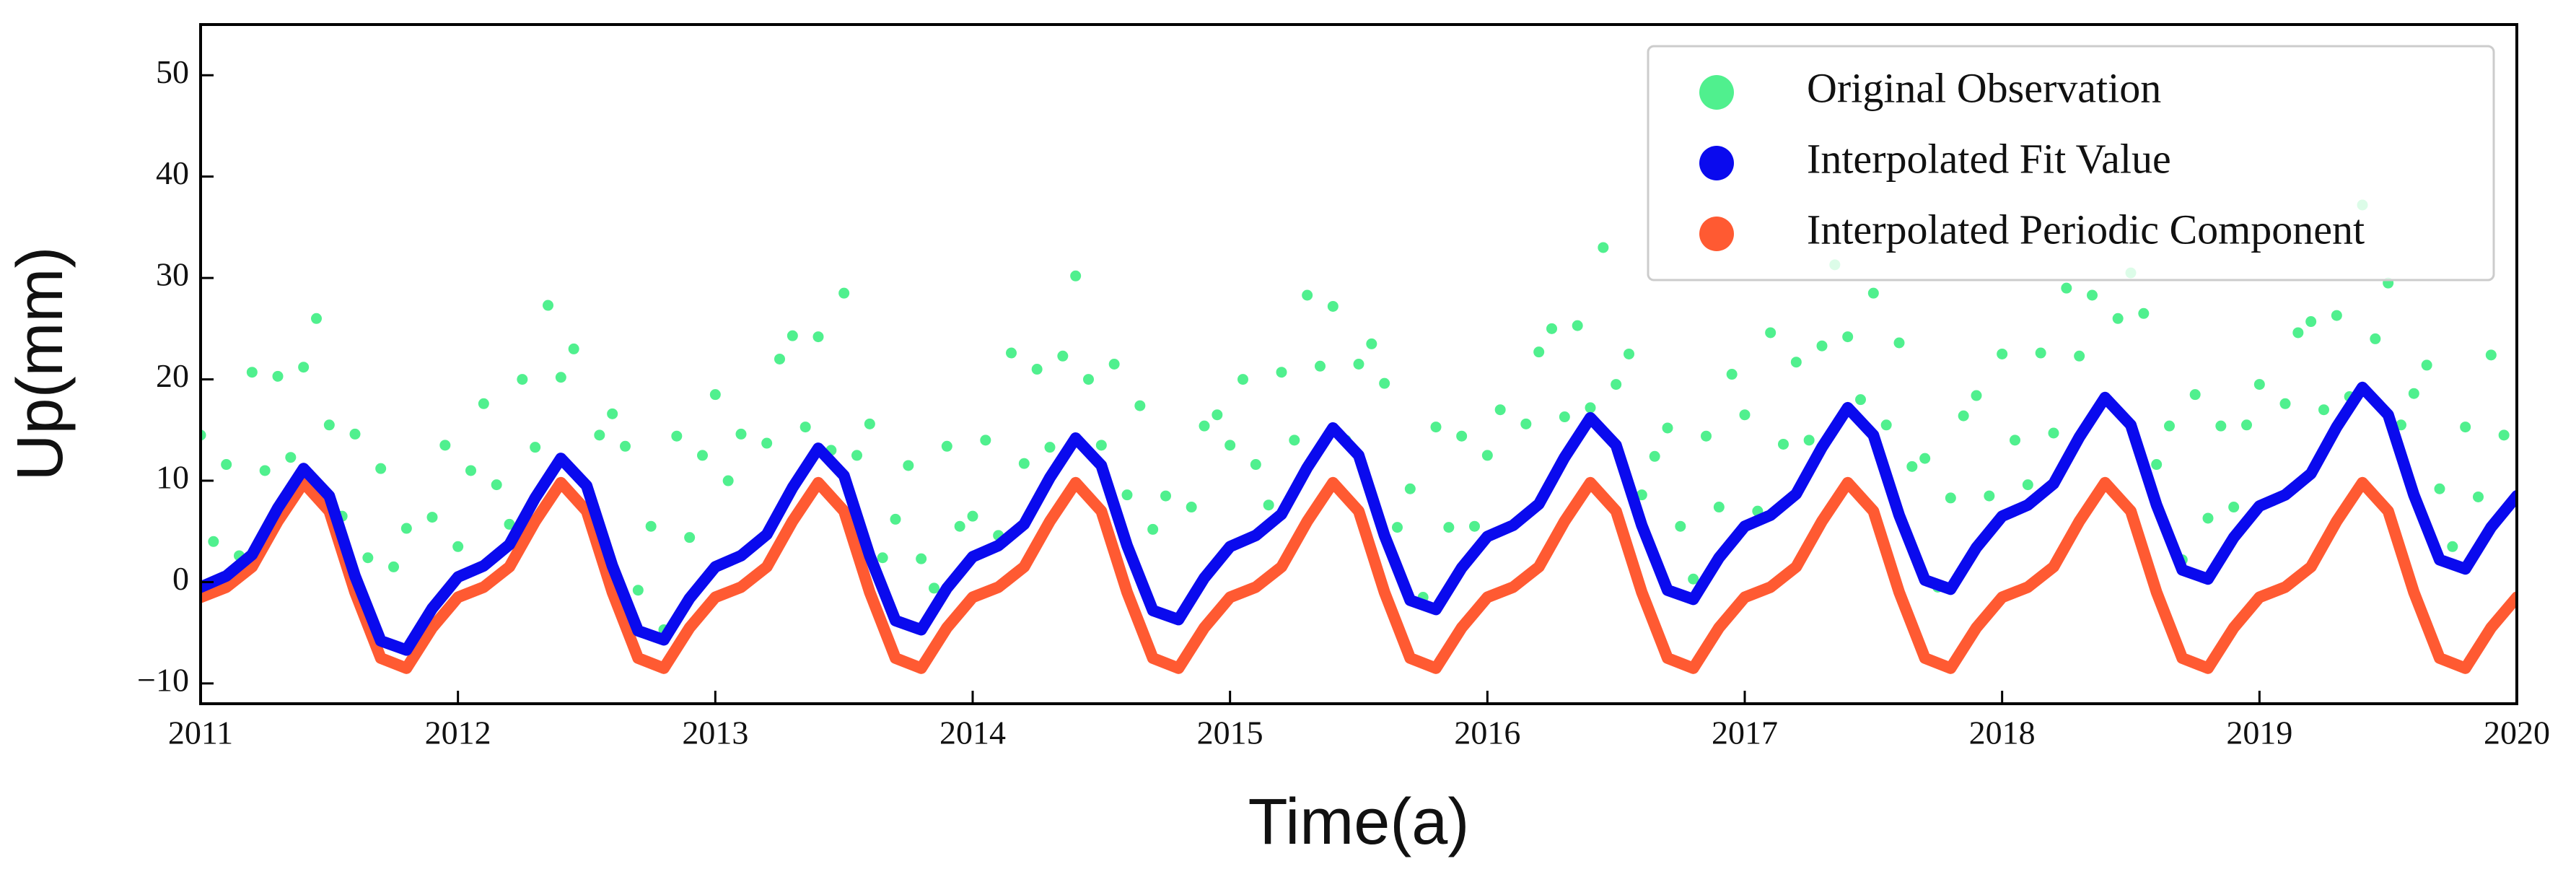 The image size is (2576, 882). I want to click on y-tick-label: 0, so click(180, 578).